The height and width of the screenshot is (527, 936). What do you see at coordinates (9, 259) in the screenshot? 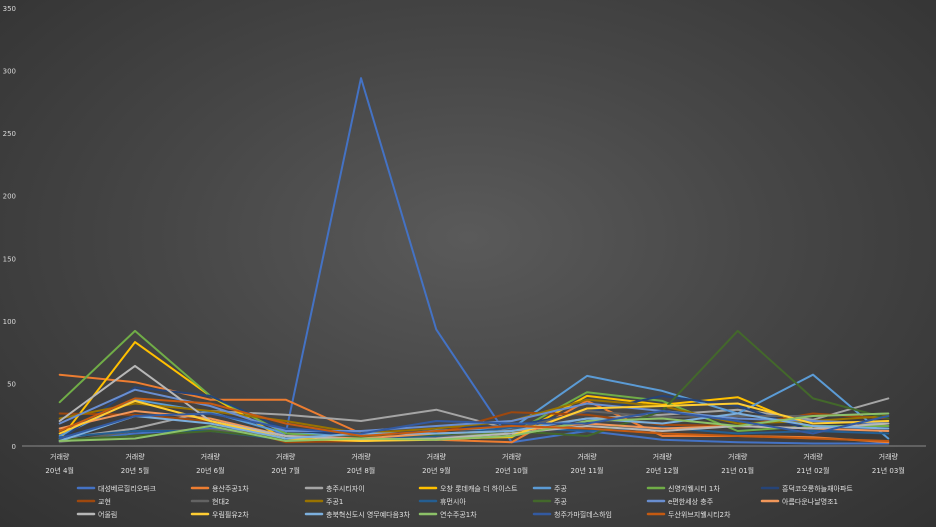
I see `y-tick-label: 150` at bounding box center [9, 259].